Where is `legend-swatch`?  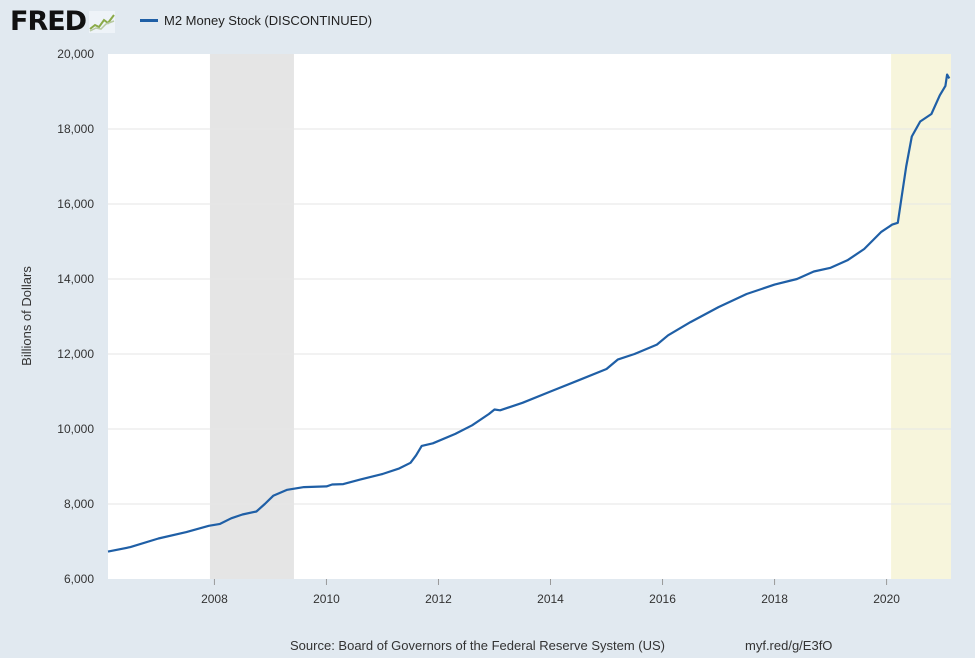
legend-swatch is located at coordinates (149, 20).